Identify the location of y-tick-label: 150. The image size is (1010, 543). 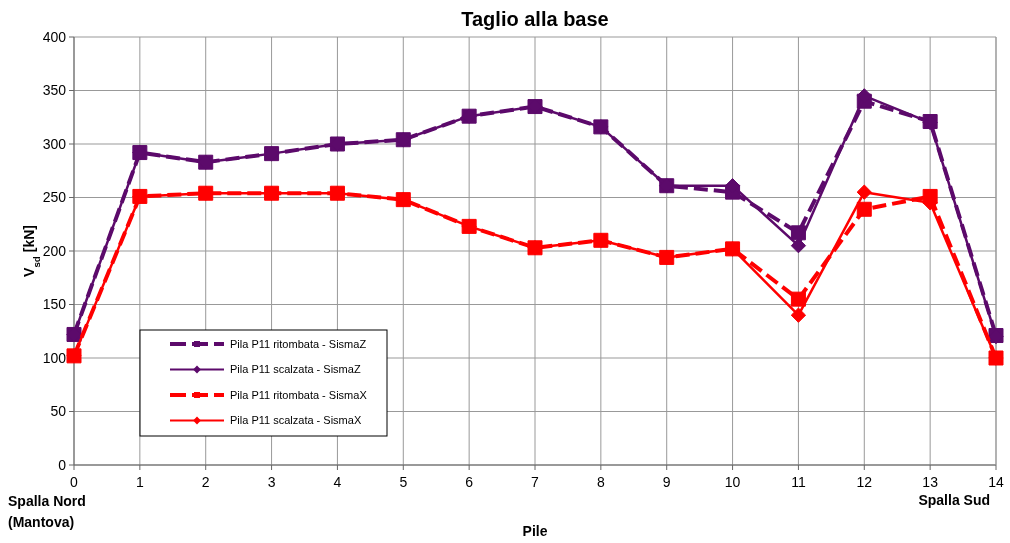
(54, 304).